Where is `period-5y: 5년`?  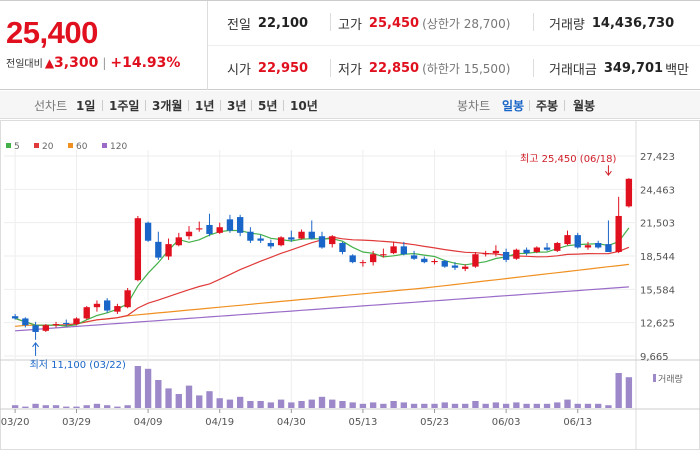 period-5y: 5년 is located at coordinates (268, 106).